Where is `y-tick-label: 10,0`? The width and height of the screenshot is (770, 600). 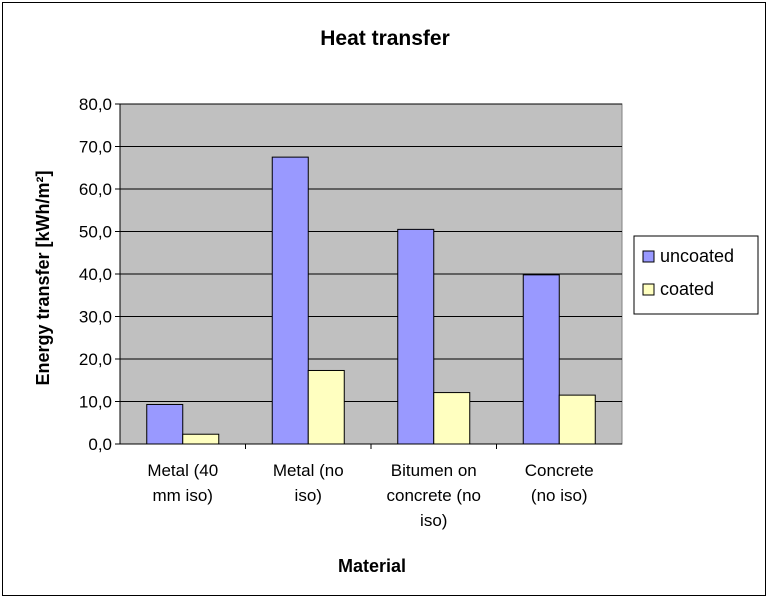 y-tick-label: 10,0 is located at coordinates (95, 402).